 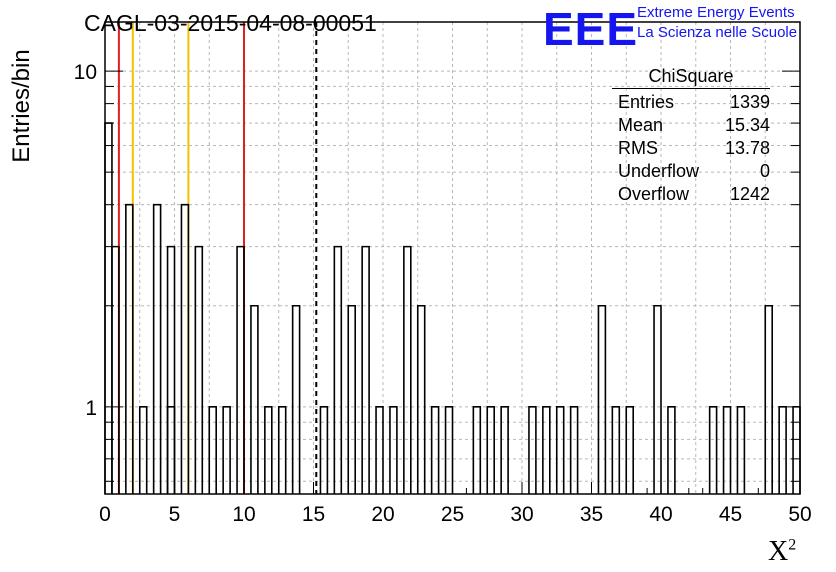 I want to click on x-tick-label: 35, so click(x=591, y=514).